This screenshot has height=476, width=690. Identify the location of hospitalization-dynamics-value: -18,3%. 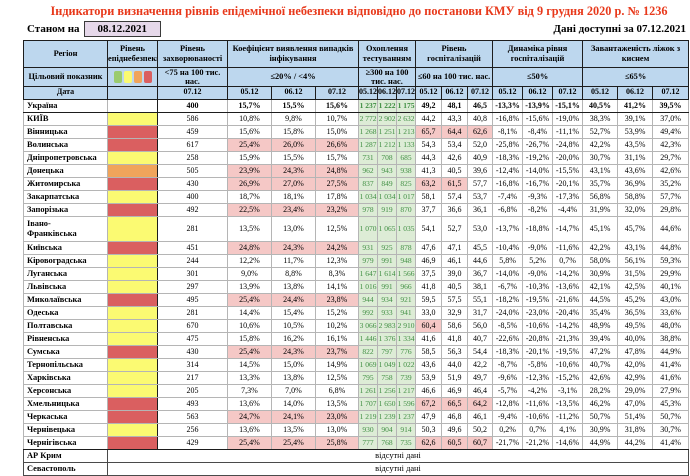
(508, 351).